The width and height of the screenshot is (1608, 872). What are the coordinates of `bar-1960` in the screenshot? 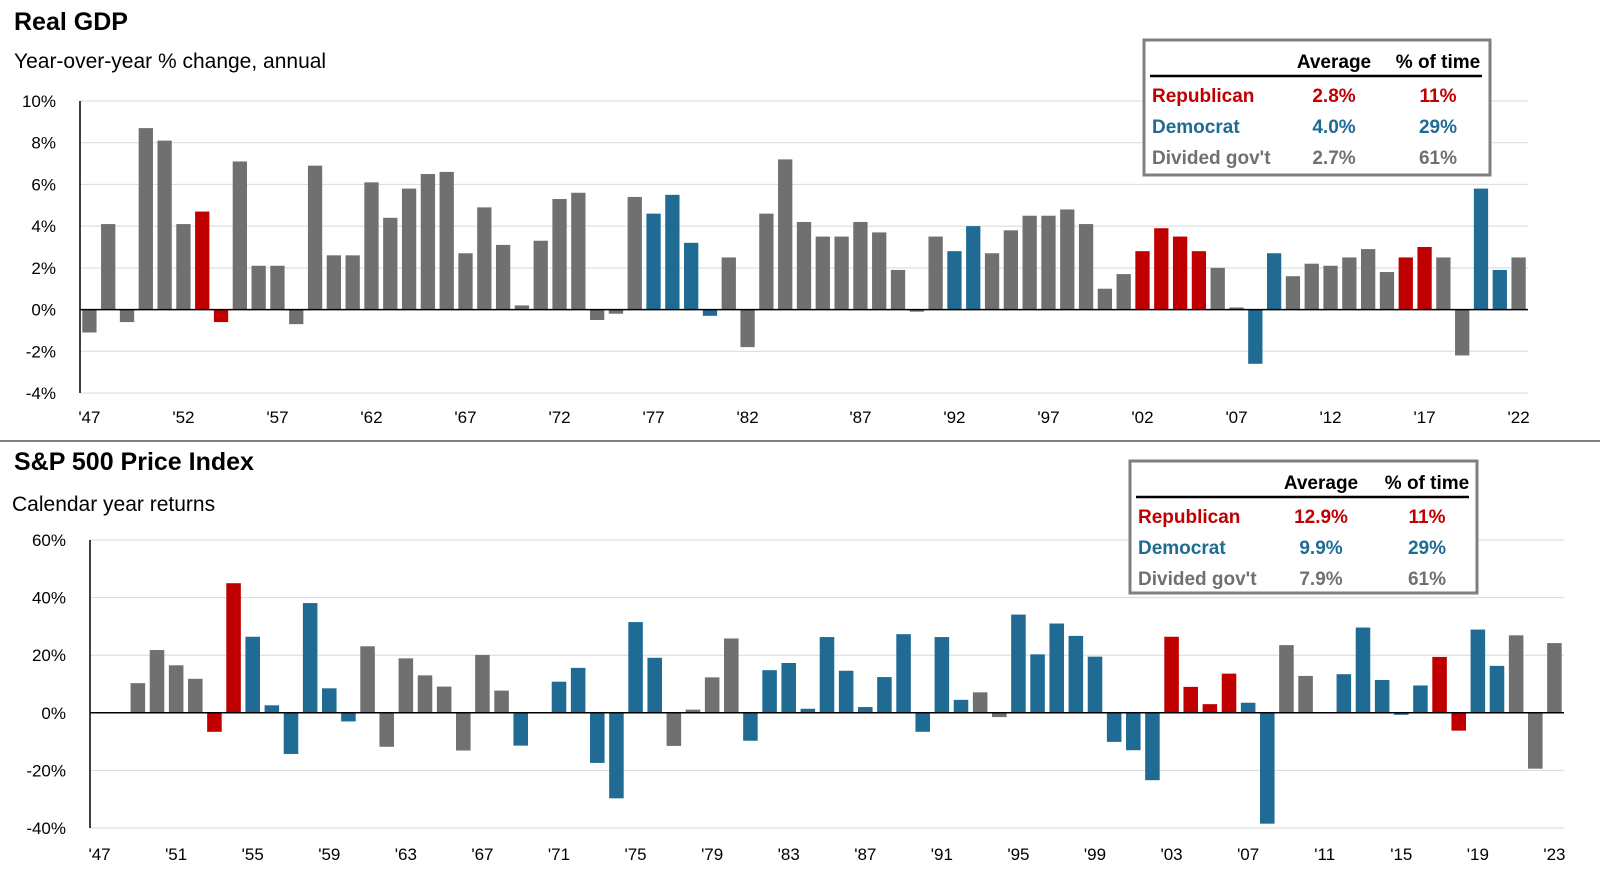 It's located at (348, 717).